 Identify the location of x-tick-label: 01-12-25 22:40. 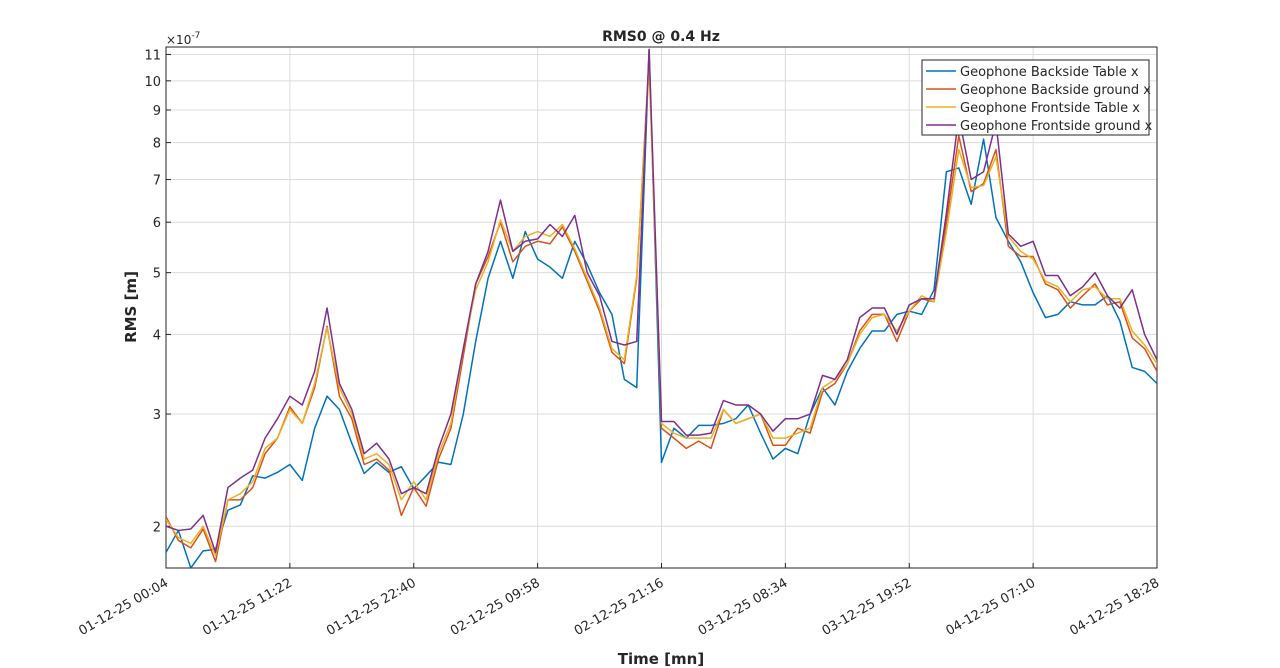
(371, 607).